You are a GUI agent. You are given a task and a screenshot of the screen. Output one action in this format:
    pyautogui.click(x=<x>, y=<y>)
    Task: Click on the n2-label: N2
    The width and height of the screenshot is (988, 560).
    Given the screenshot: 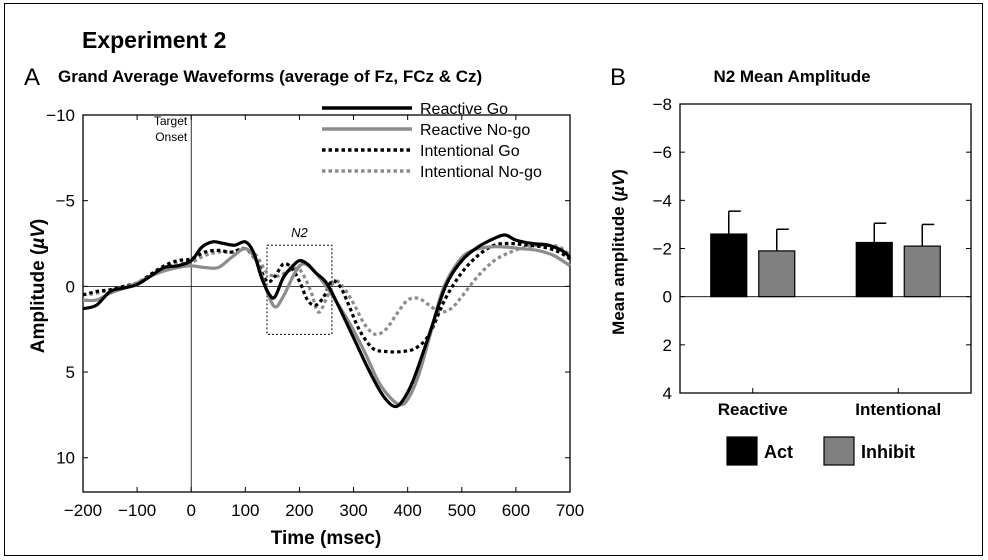 What is the action you would take?
    pyautogui.click(x=299, y=232)
    